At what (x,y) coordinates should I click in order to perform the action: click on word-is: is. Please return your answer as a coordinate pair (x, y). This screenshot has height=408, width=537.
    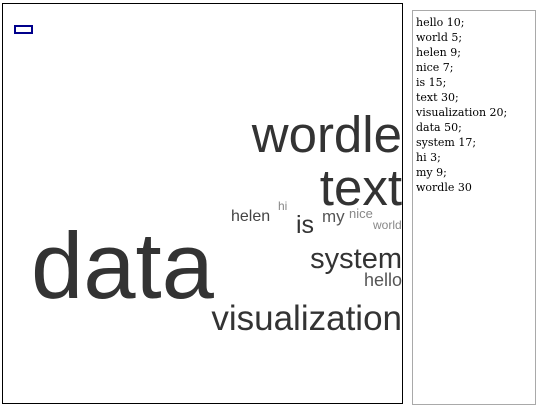
    Looking at the image, I should click on (305, 225).